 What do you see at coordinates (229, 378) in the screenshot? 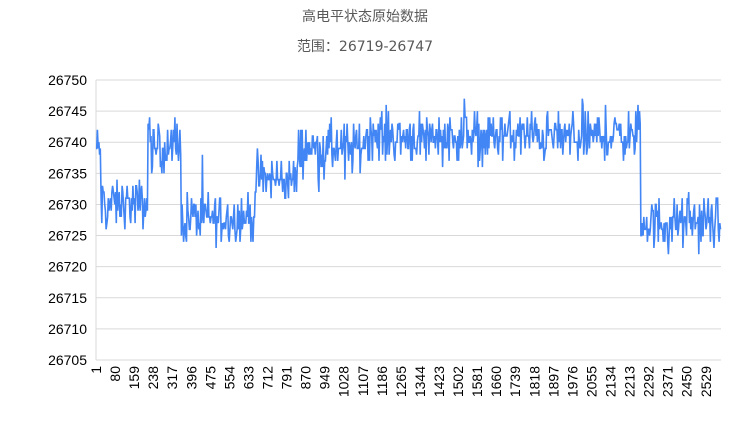
I see `x-tick-label: 554` at bounding box center [229, 378].